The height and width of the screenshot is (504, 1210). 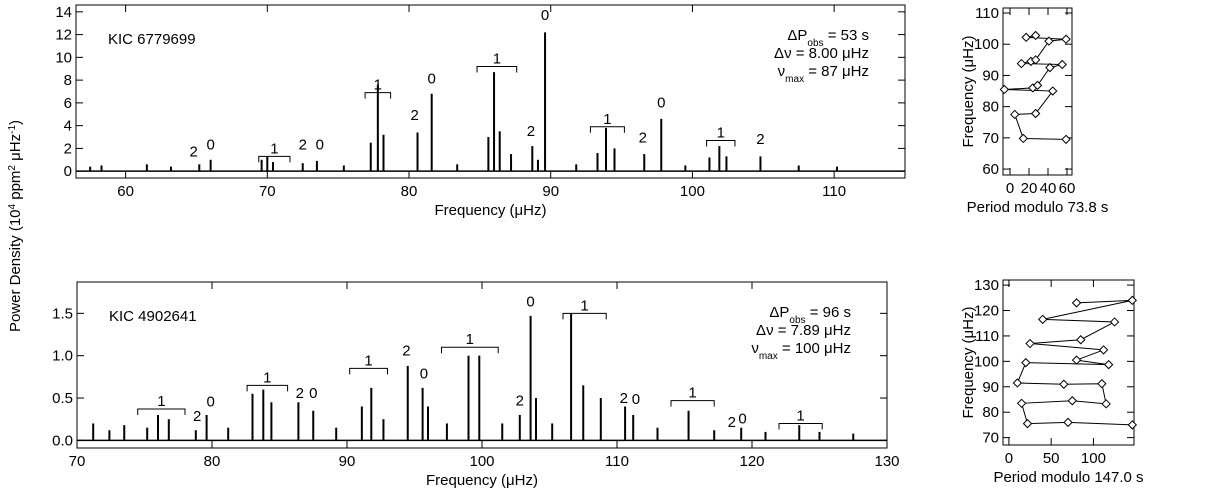 What do you see at coordinates (836, 71) in the screenshot?
I see `text-part: = 87 μHz` at bounding box center [836, 71].